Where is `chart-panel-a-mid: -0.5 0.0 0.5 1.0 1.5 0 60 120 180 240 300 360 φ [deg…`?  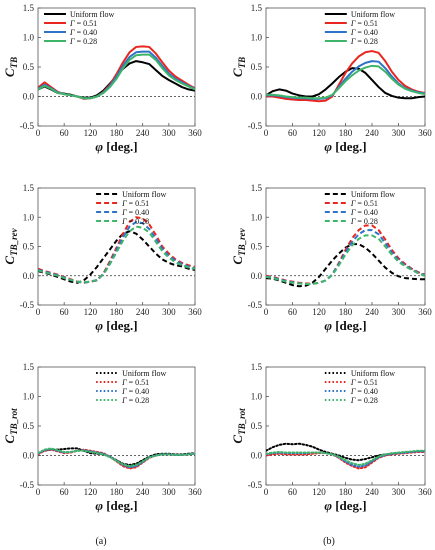 chart-panel-a-mid: -0.5 0.0 0.5 1.0 1.5 0 60 120 180 240 300 360 φ [deg… is located at coordinates (102, 258).